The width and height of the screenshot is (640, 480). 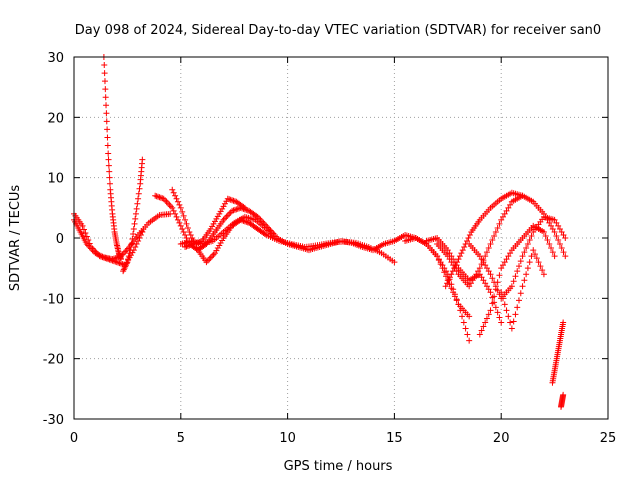 I want to click on series-sat-j, so click(x=442, y=289).